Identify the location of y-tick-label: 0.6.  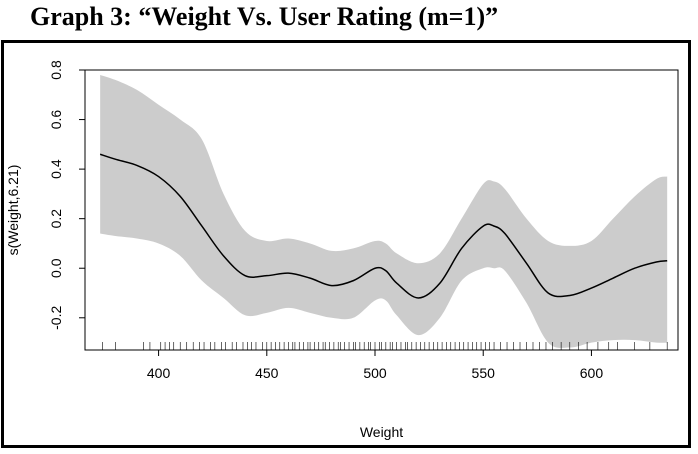
(56, 120).